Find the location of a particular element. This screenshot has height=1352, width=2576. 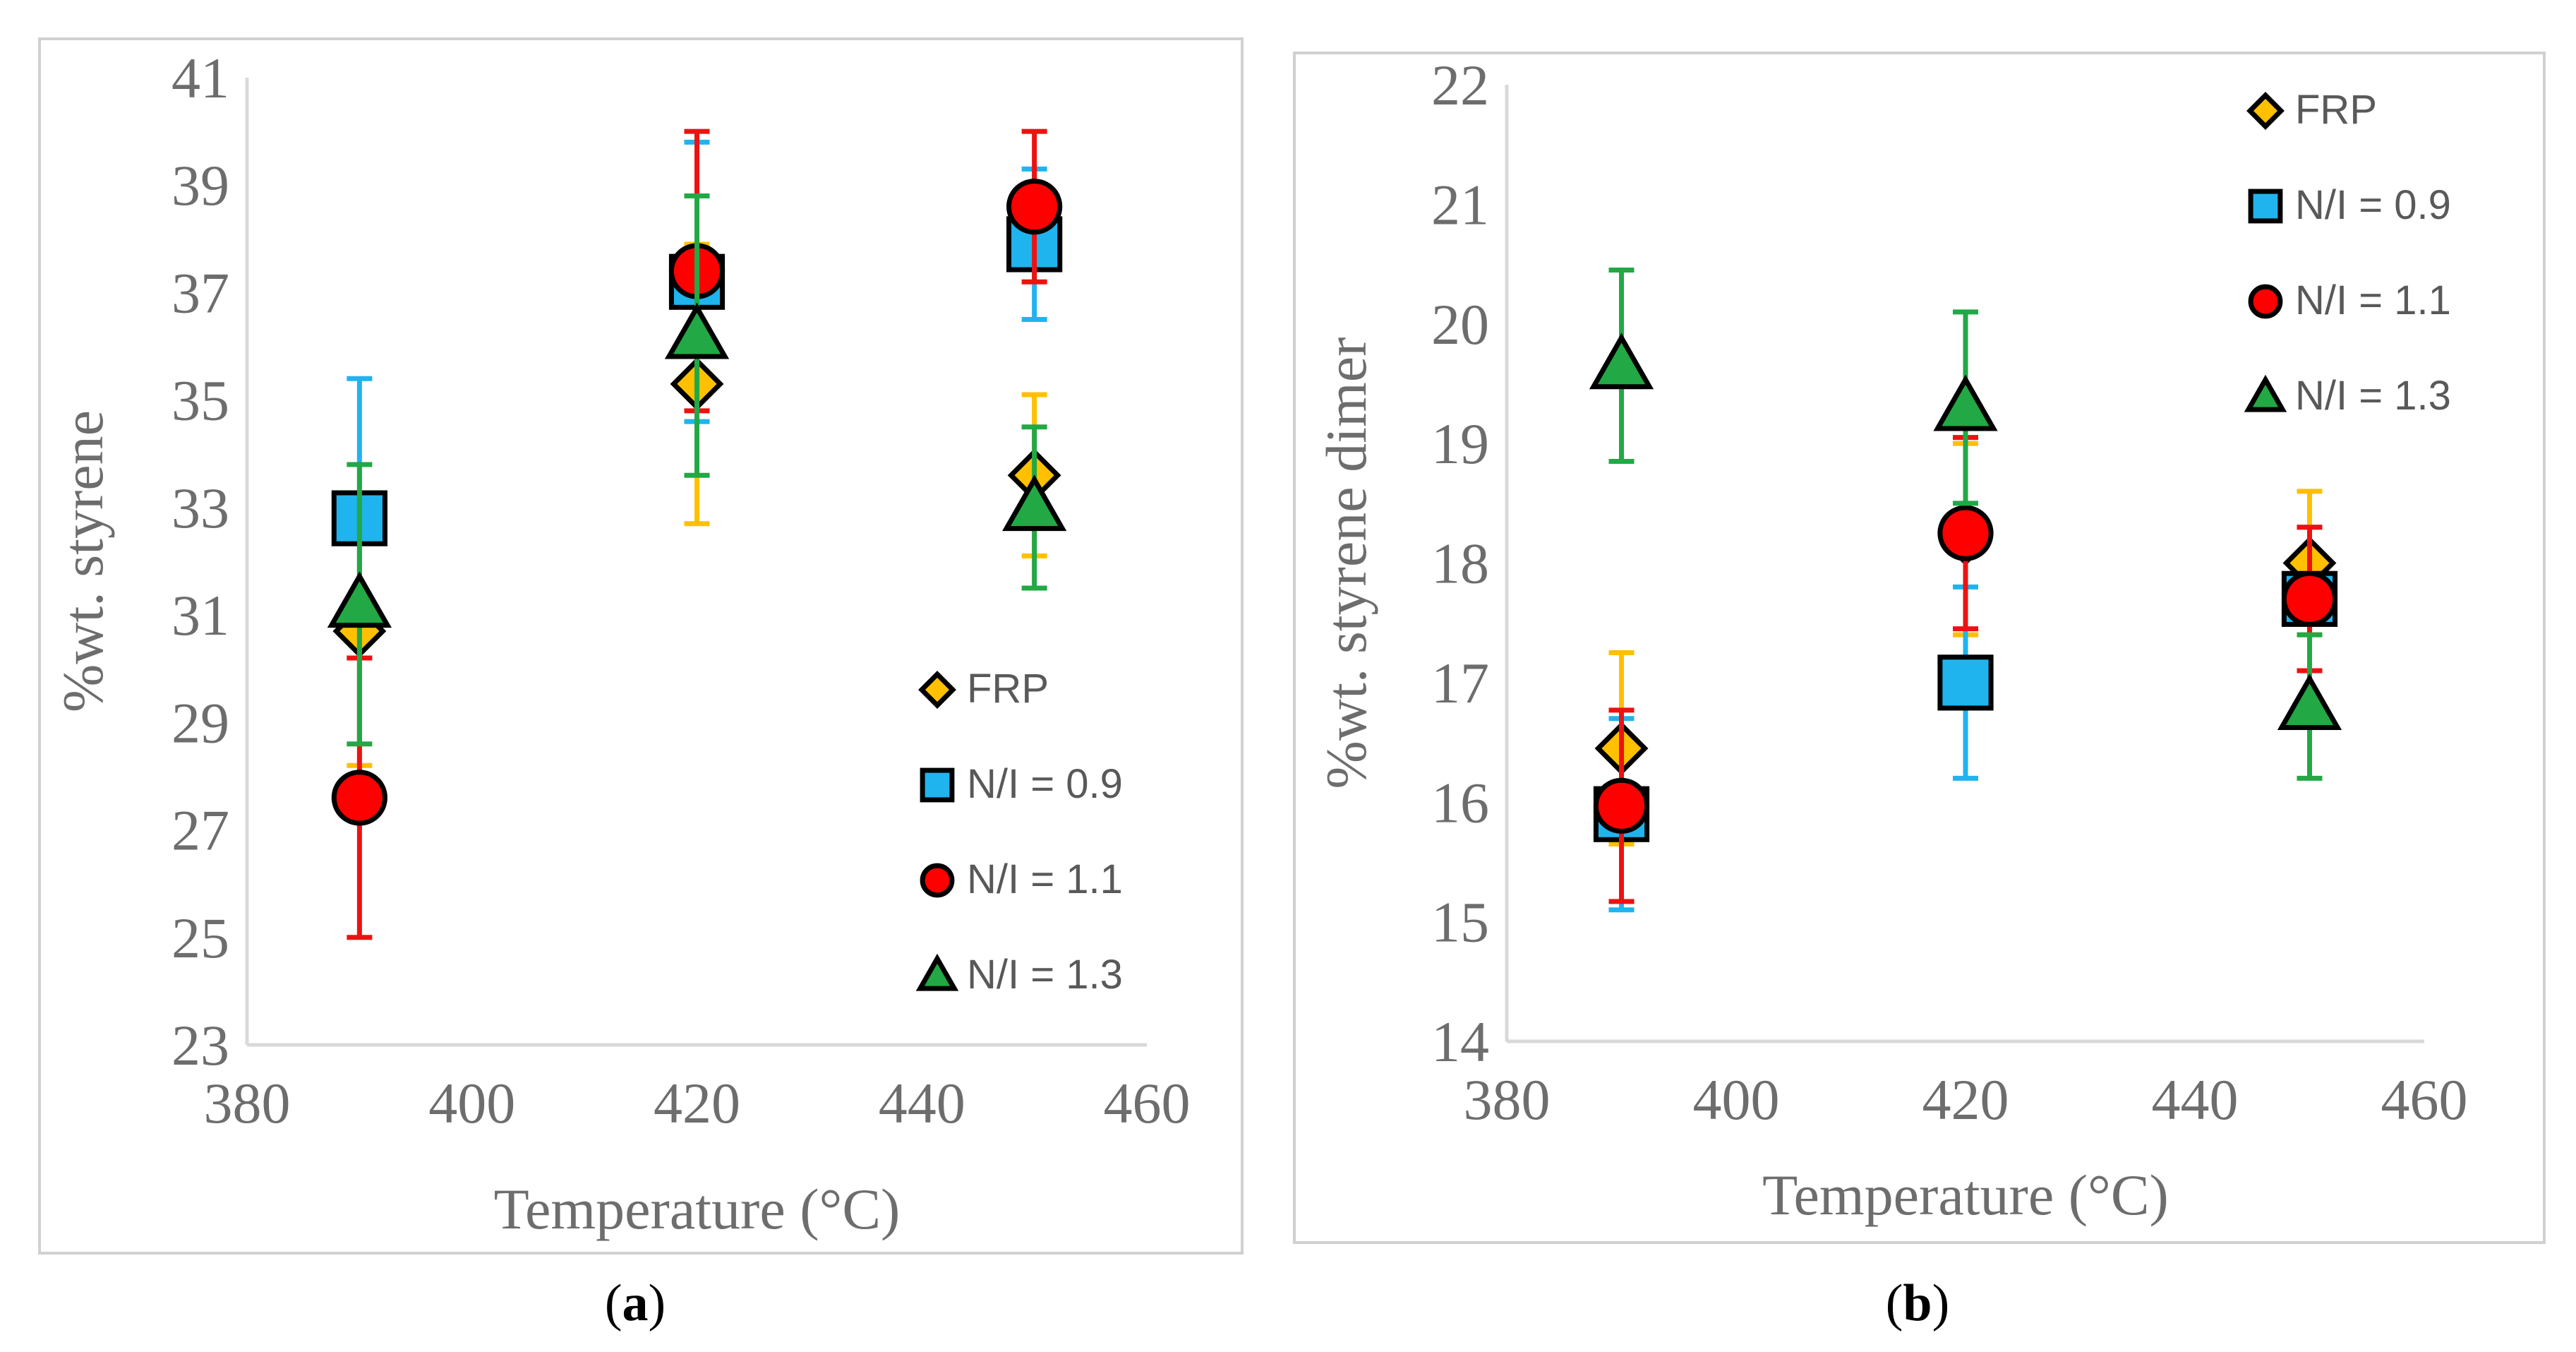

y-tick-label: 41 is located at coordinates (200, 78).